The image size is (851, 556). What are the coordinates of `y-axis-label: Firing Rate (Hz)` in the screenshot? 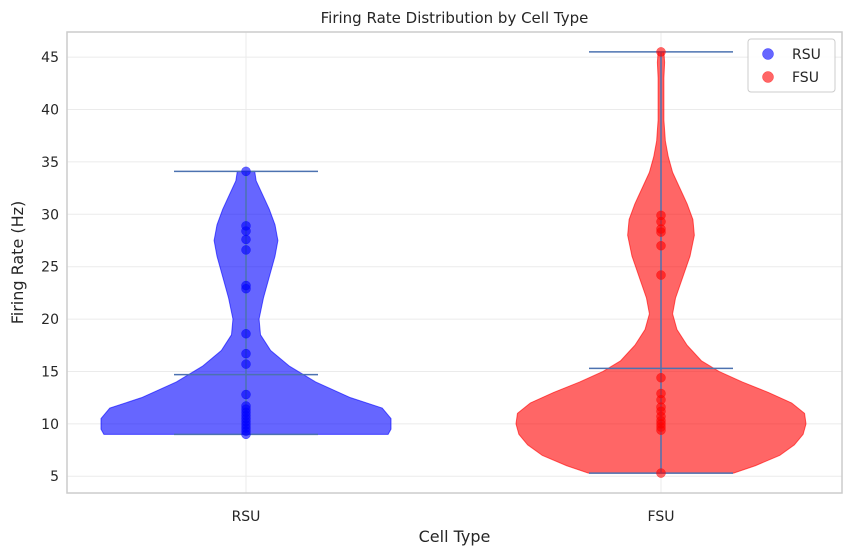 It's located at (17, 263).